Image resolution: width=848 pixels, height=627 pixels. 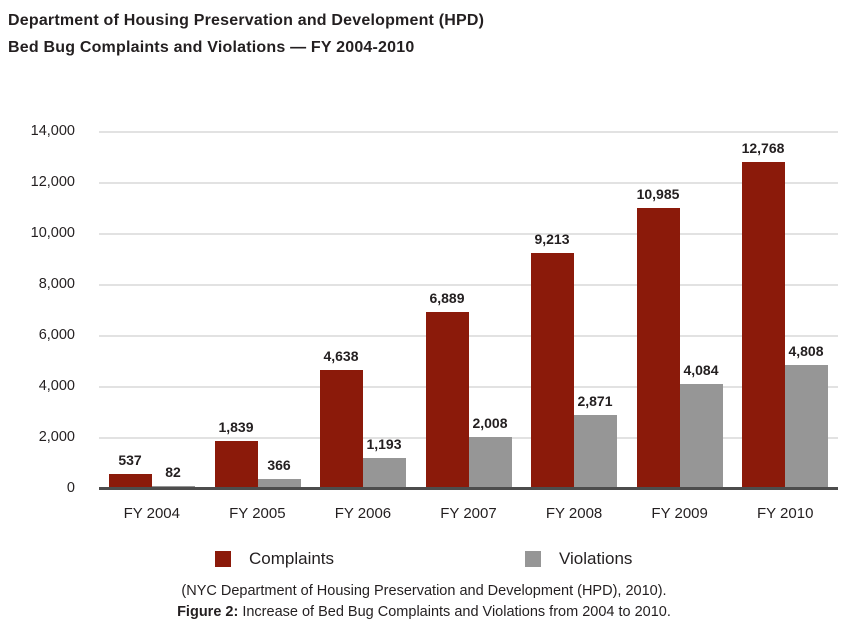 What do you see at coordinates (236, 464) in the screenshot?
I see `bar-complaints-fy-2005` at bounding box center [236, 464].